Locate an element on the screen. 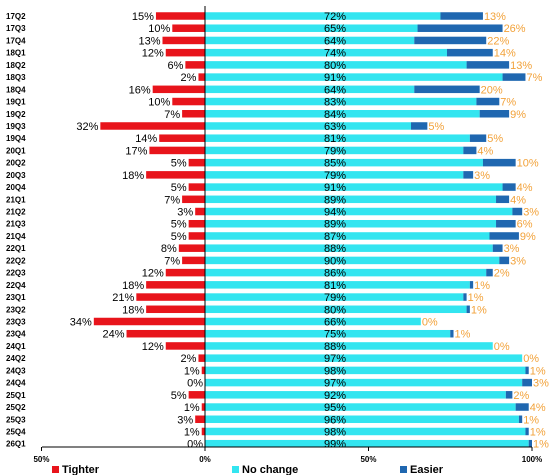 This screenshot has height=475, width=554. data-label-tighter: 16% is located at coordinates (140, 90).